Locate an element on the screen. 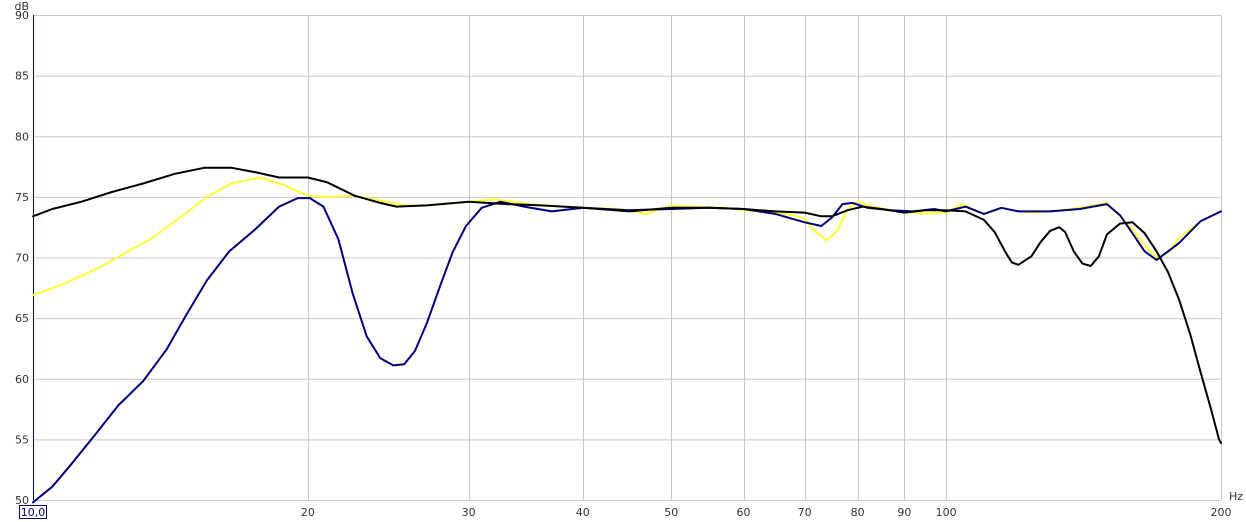 This screenshot has width=1246, height=522. x-tick-label-80: 80 is located at coordinates (858, 512).